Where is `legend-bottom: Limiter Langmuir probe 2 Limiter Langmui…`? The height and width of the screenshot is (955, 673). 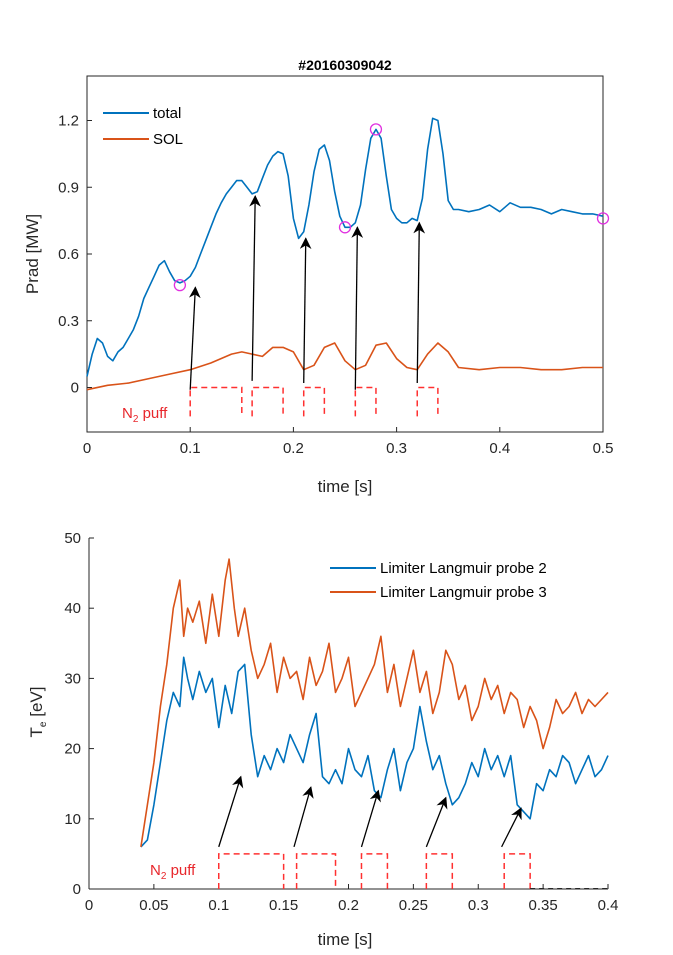 legend-bottom: Limiter Langmuir probe 2 Limiter Langmui… is located at coordinates (438, 580).